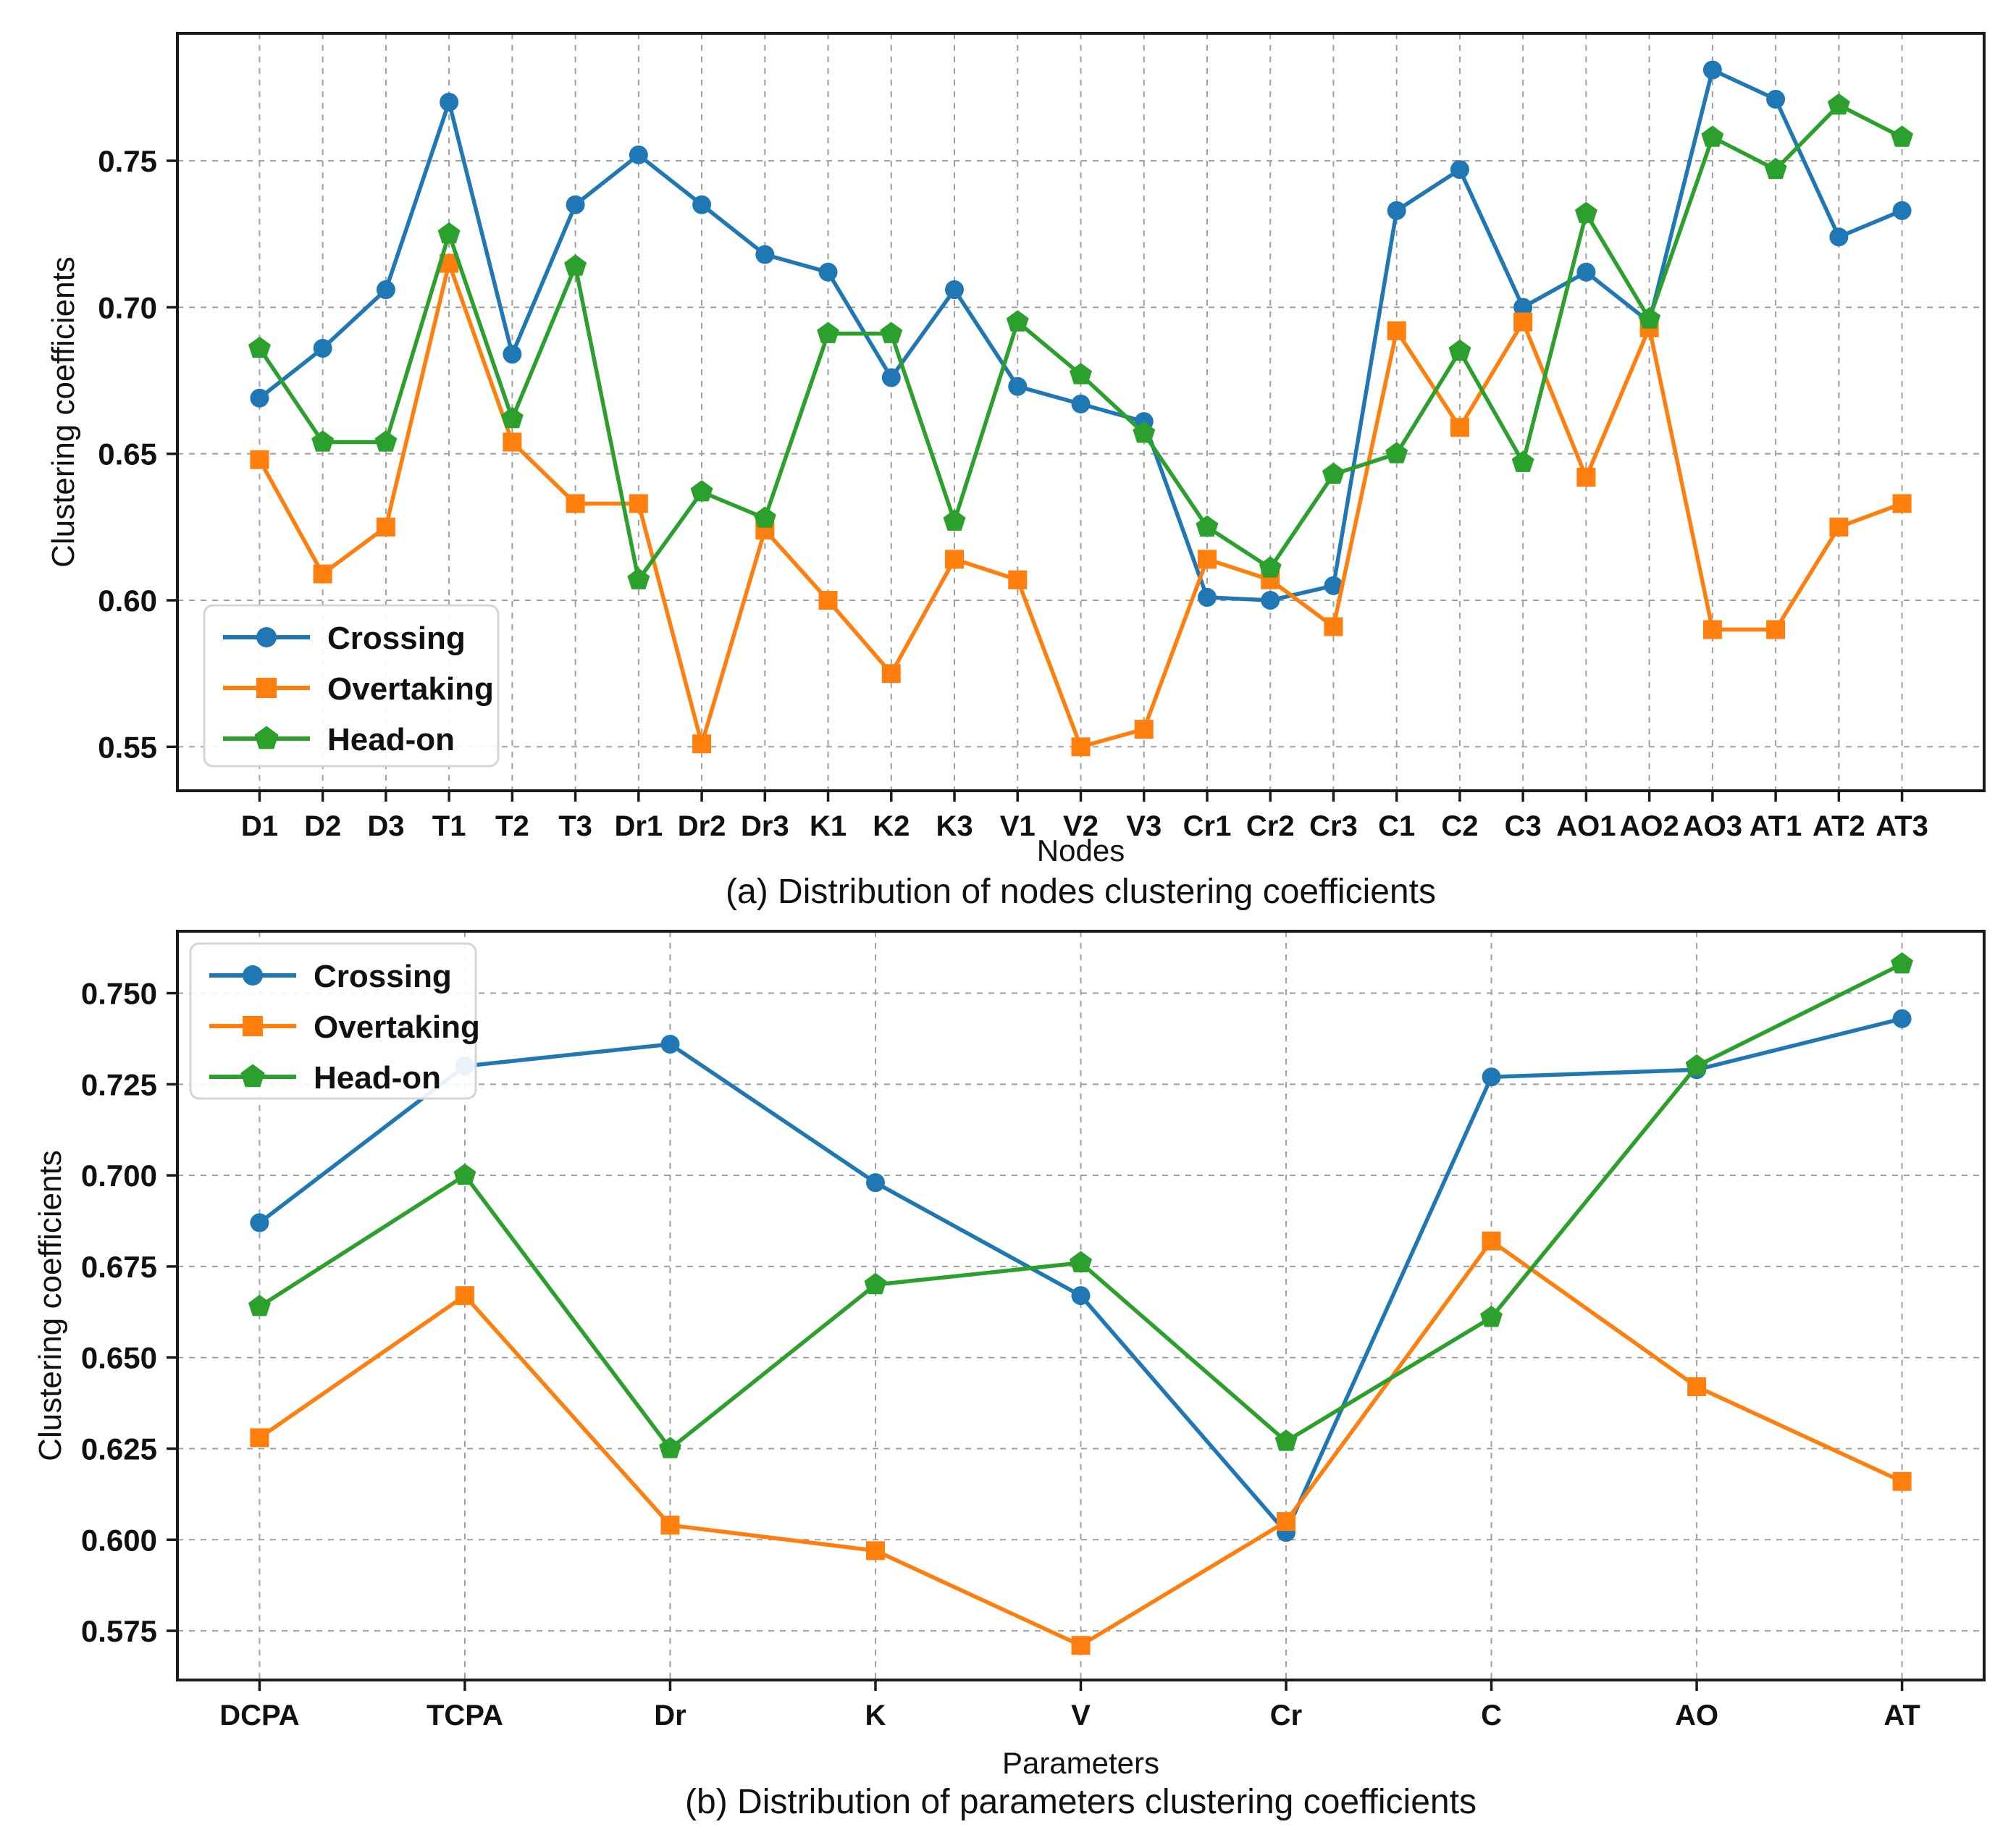  What do you see at coordinates (1333, 826) in the screenshot?
I see `x-tick-label: Cr3` at bounding box center [1333, 826].